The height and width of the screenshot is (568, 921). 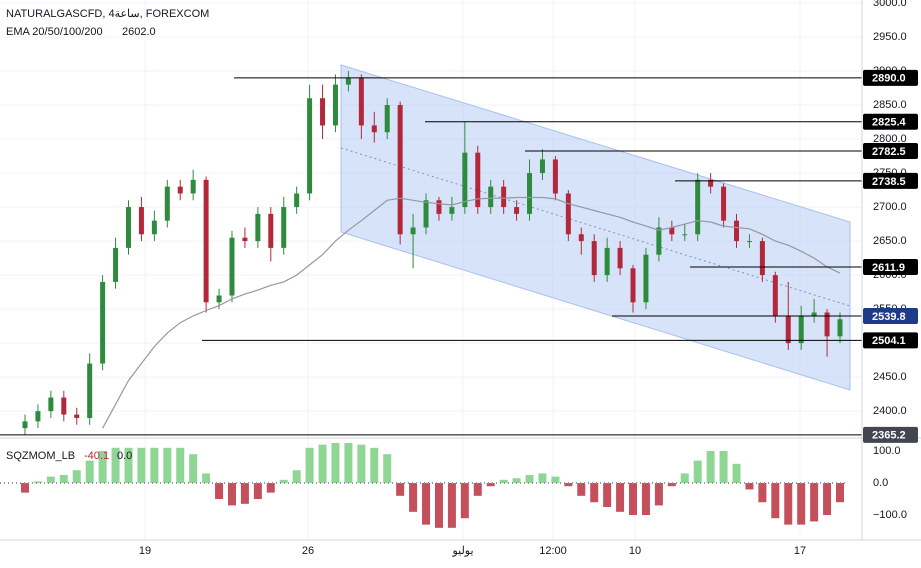 I want to click on y2-tick-label: 100.0, so click(x=887, y=451).